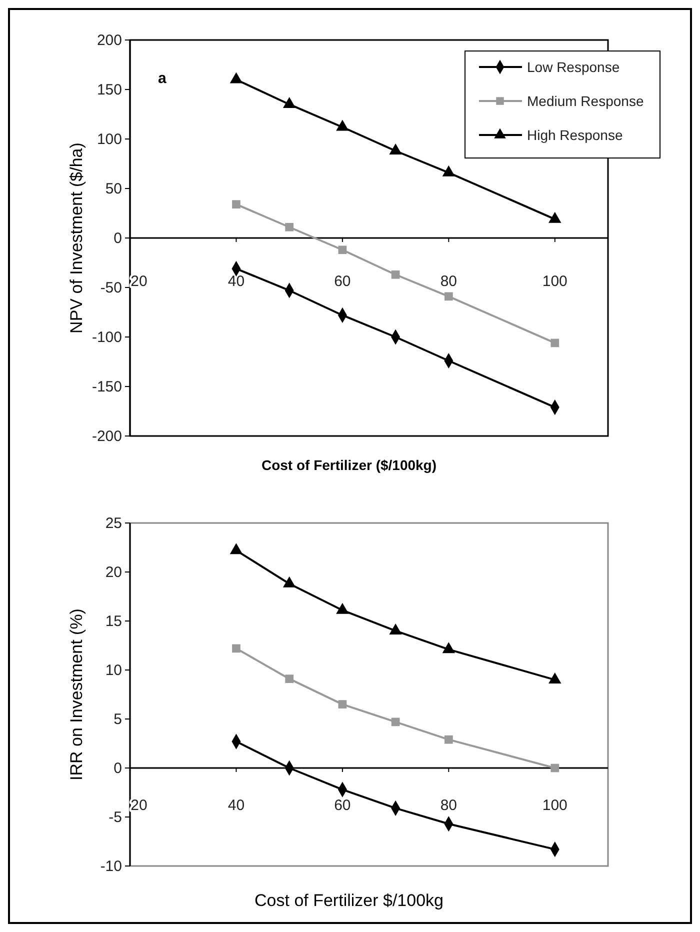 This screenshot has height=932, width=700. What do you see at coordinates (118, 719) in the screenshot?
I see `y-tick-label: 5` at bounding box center [118, 719].